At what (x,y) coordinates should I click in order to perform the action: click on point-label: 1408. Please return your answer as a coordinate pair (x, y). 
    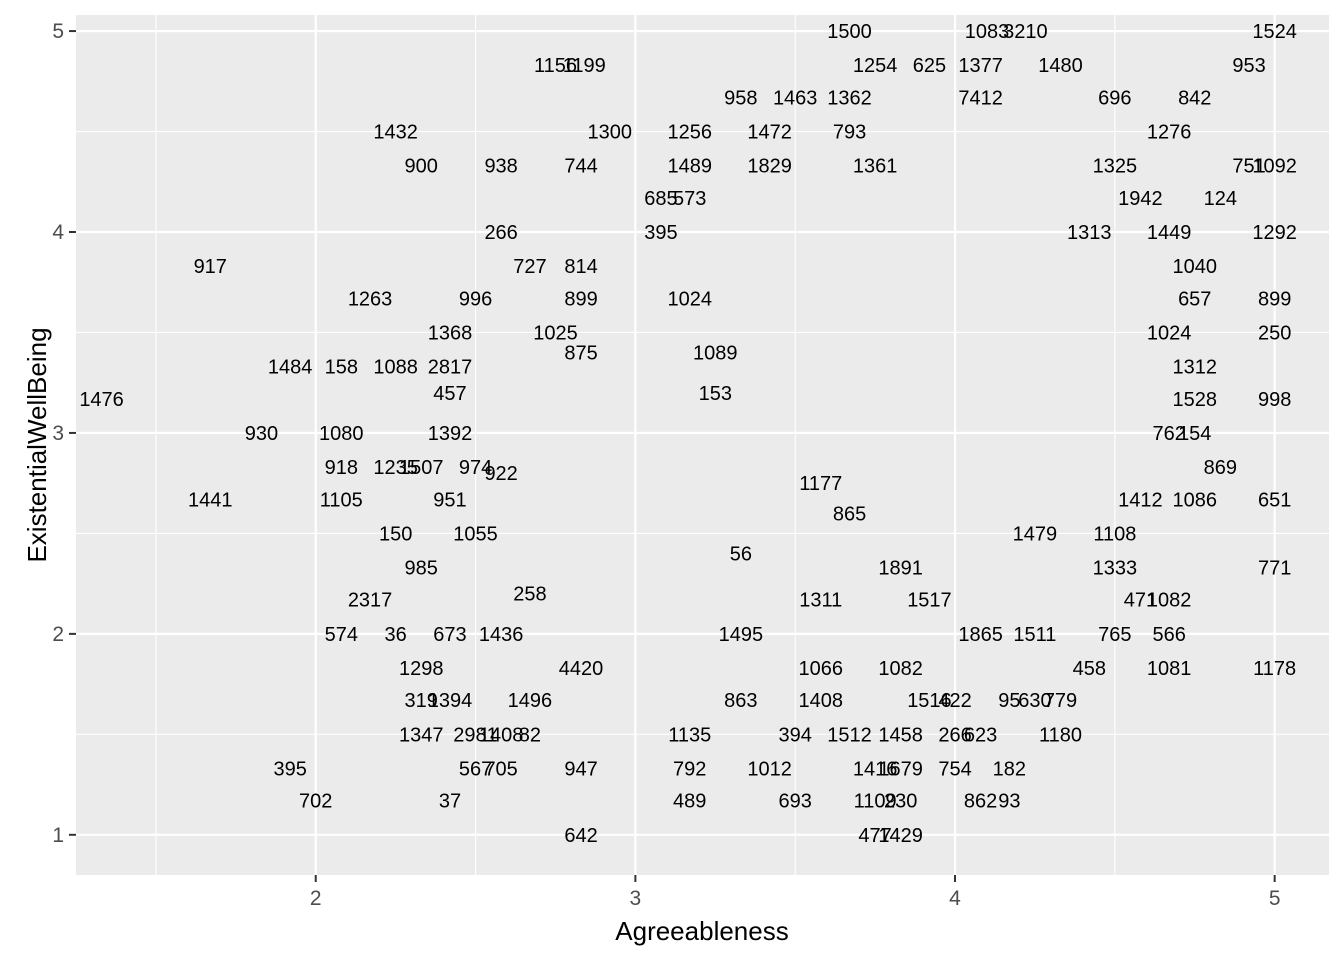
    Looking at the image, I should click on (821, 701).